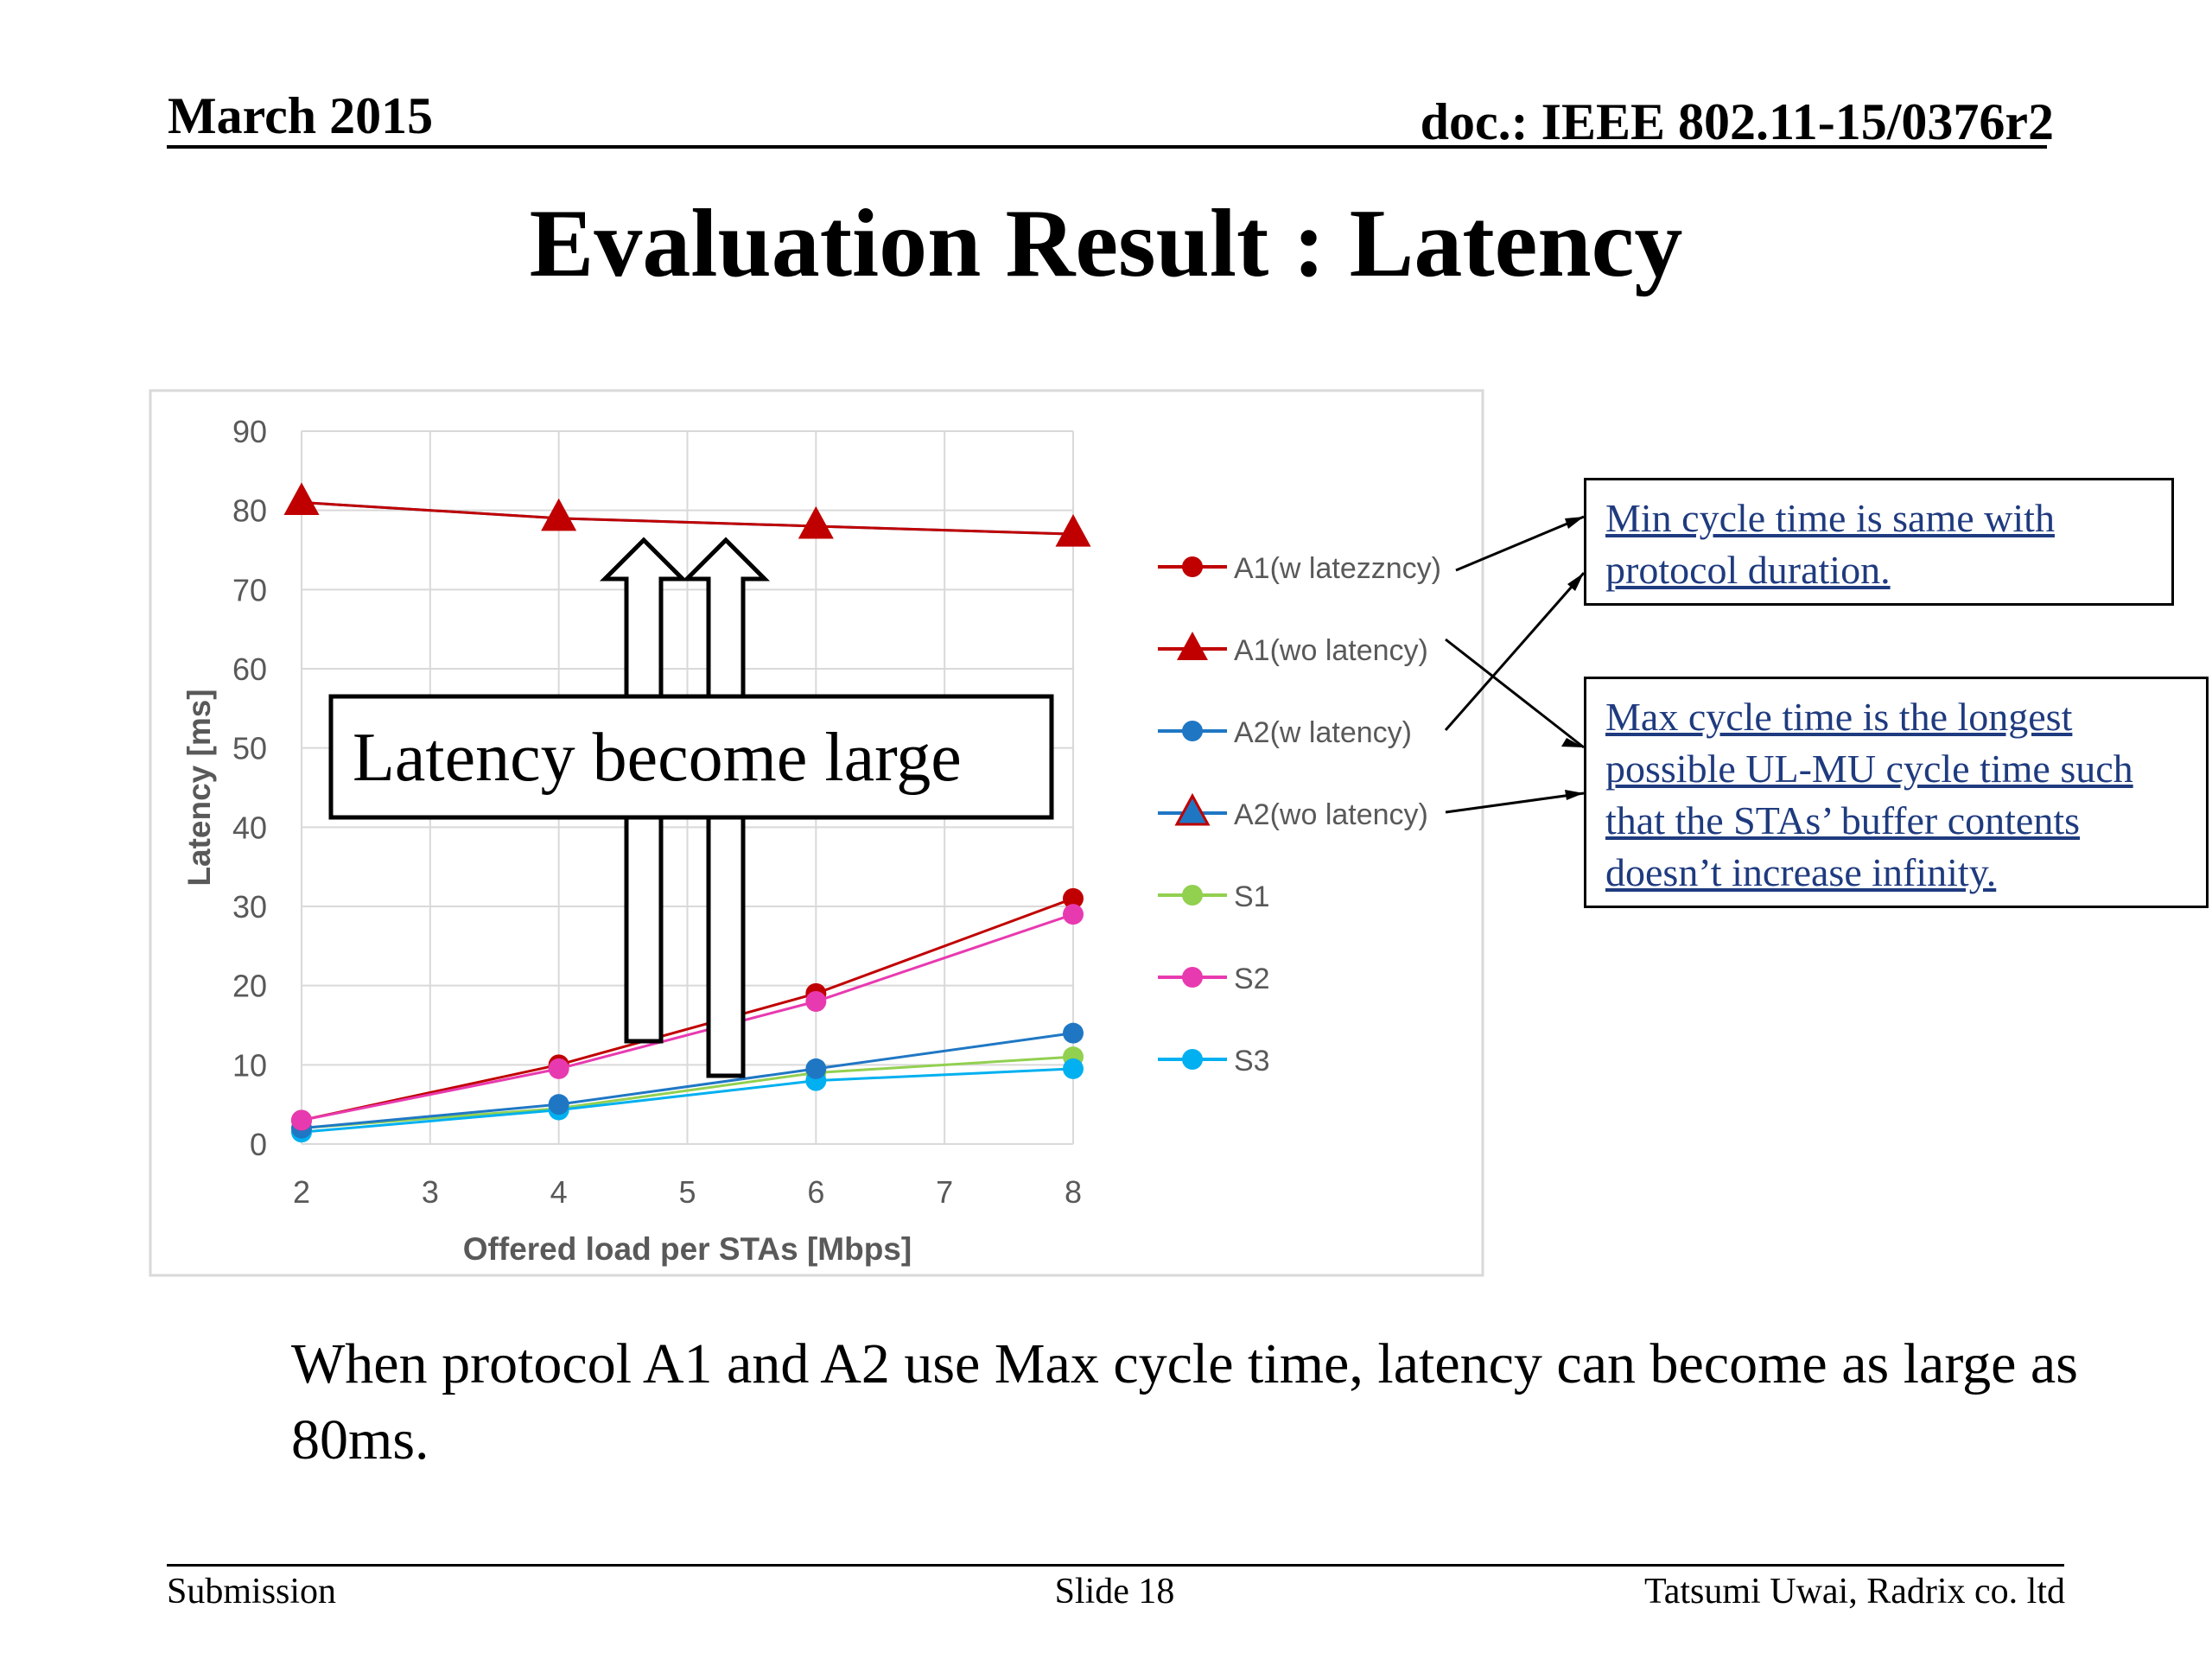 This screenshot has height=1659, width=2212. What do you see at coordinates (1252, 979) in the screenshot?
I see `legend-label-5: S2` at bounding box center [1252, 979].